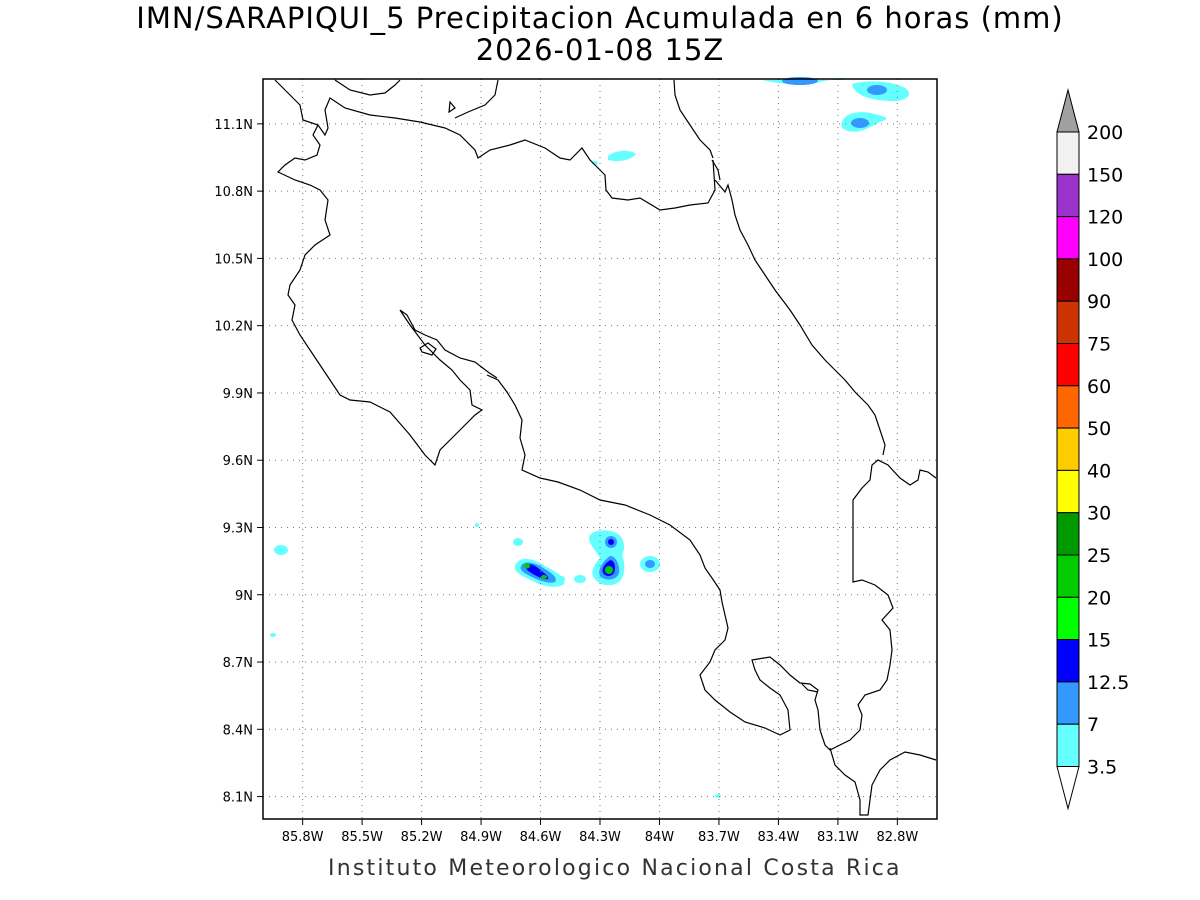 The width and height of the screenshot is (1200, 900). What do you see at coordinates (1093, 725) in the screenshot?
I see `colorbar-label: 7` at bounding box center [1093, 725].